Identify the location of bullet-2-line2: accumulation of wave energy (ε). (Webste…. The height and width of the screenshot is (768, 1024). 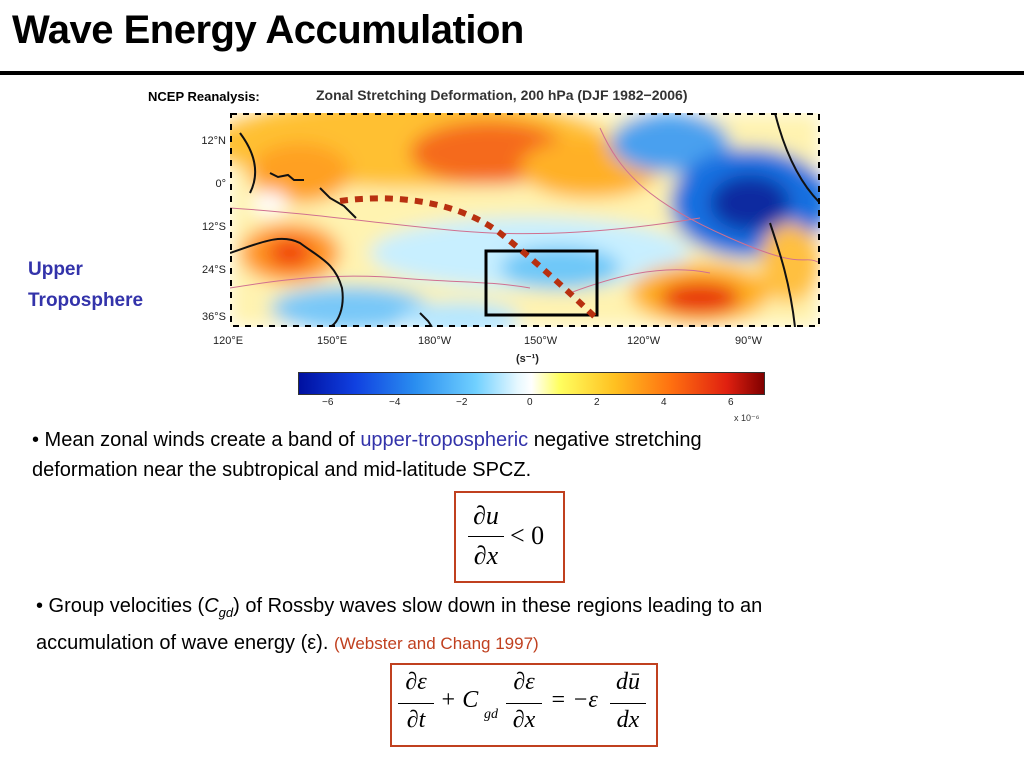
(399, 643).